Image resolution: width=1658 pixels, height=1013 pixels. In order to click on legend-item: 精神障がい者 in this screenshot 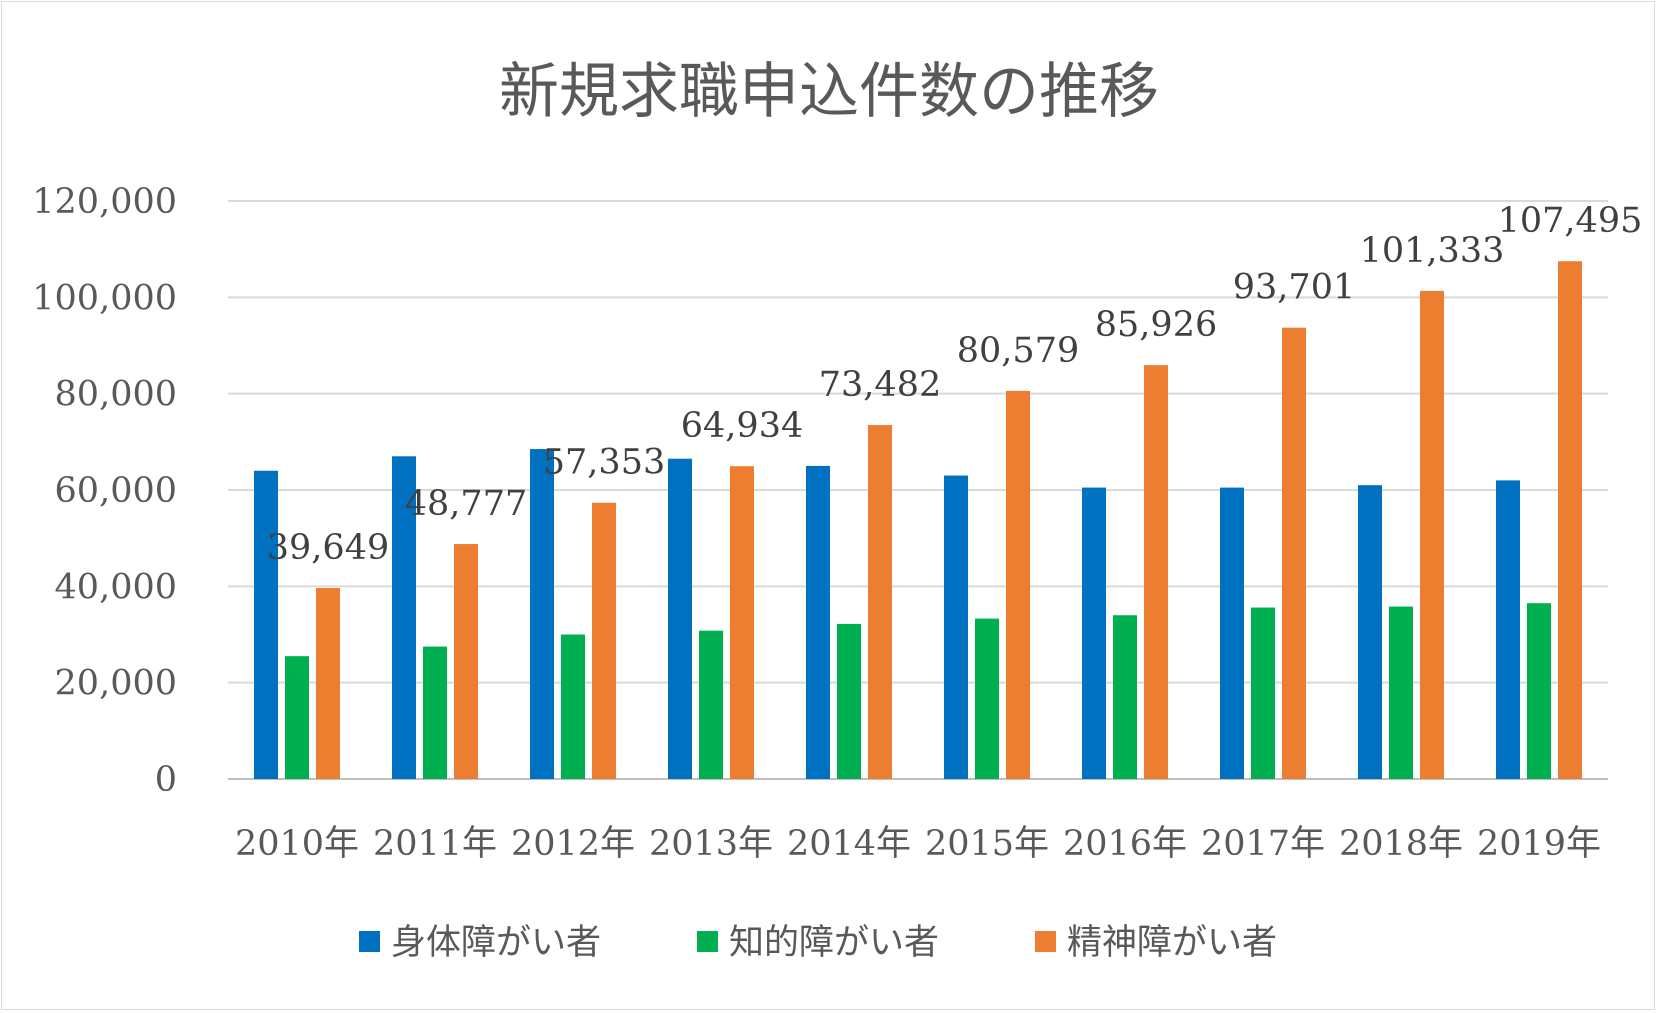, I will do `click(1156, 943)`.